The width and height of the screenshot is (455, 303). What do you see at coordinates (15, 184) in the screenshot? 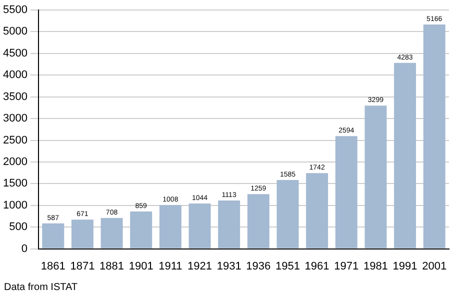
I see `y-tick-label: 1500` at bounding box center [15, 184].